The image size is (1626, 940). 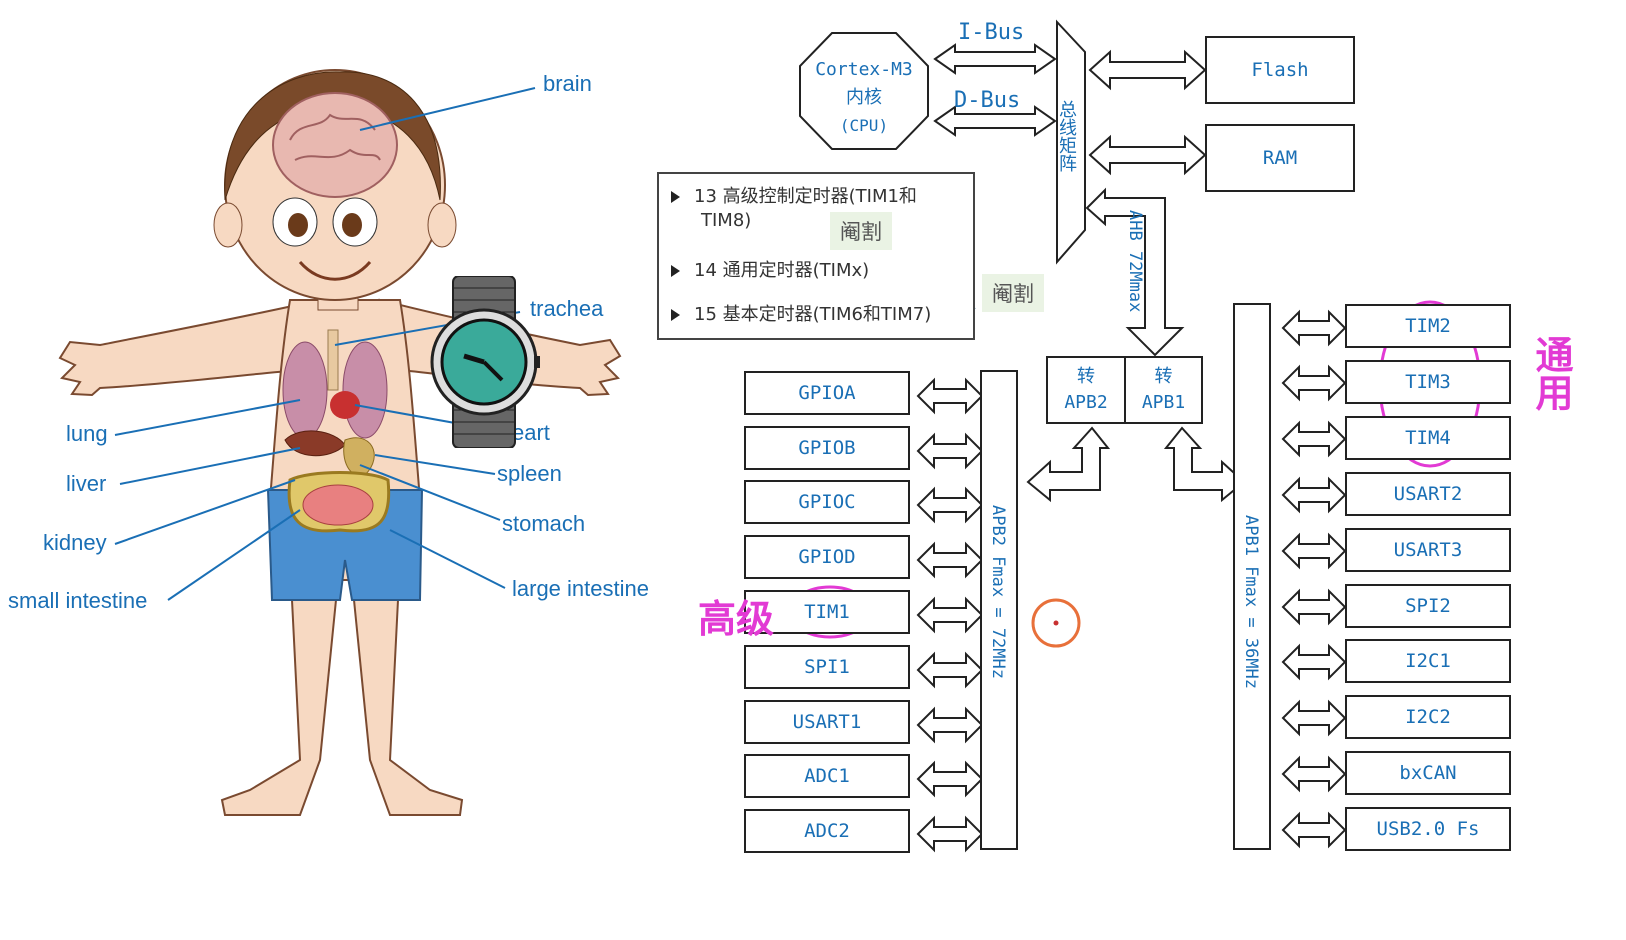 What do you see at coordinates (782, 270) in the screenshot?
I see `popup-item-text: 14 通用定时器(TIMx)` at bounding box center [782, 270].